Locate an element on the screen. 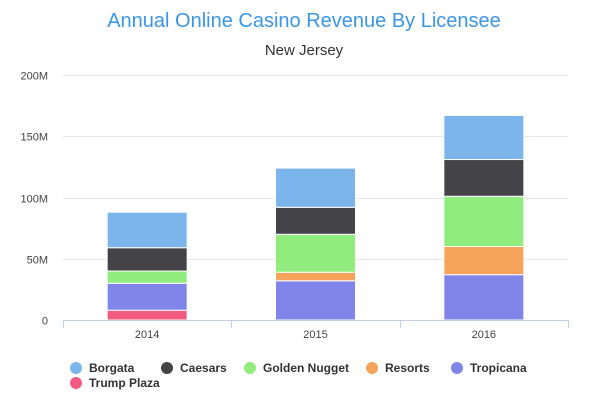 Image resolution: width=608 pixels, height=418 pixels. x-tick-label: 2016 is located at coordinates (484, 335).